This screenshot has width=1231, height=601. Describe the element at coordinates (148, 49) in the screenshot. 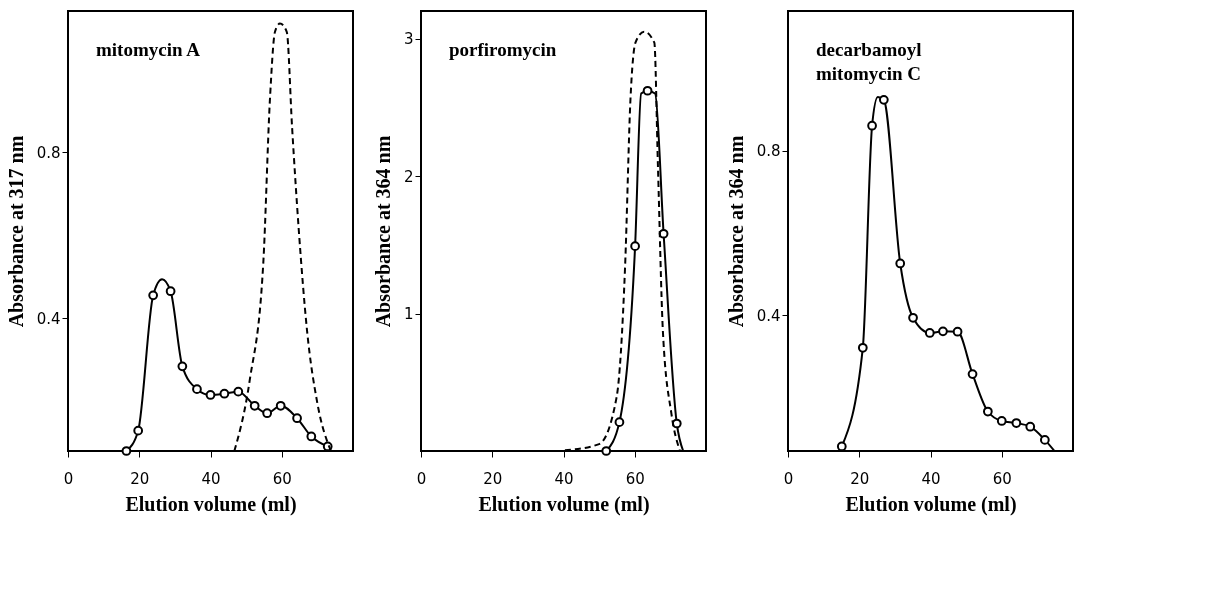

I see `annotation: mitomycin A` at that location.